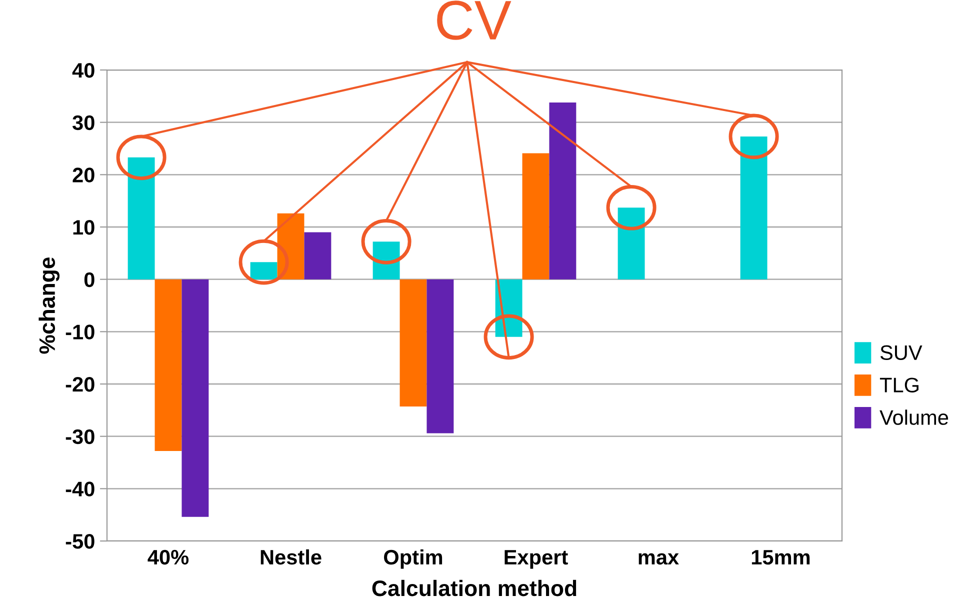 Image resolution: width=965 pixels, height=599 pixels. I want to click on legend-label: TLG, so click(899, 385).